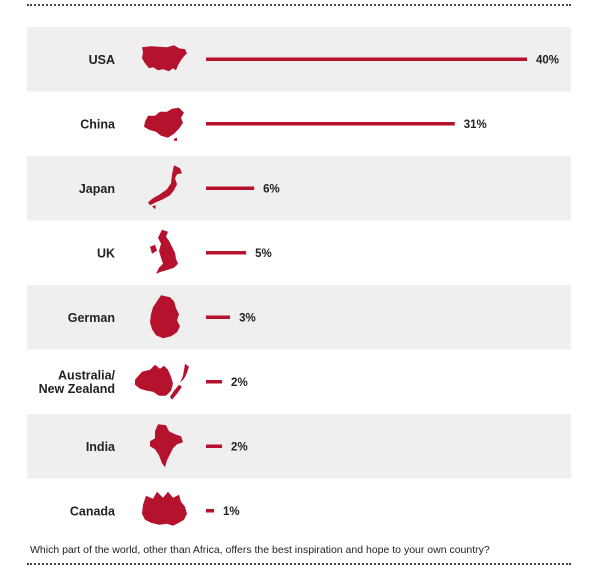 The width and height of the screenshot is (595, 571). What do you see at coordinates (162, 381) in the screenshot?
I see `australia-new-zealand-map-icon` at bounding box center [162, 381].